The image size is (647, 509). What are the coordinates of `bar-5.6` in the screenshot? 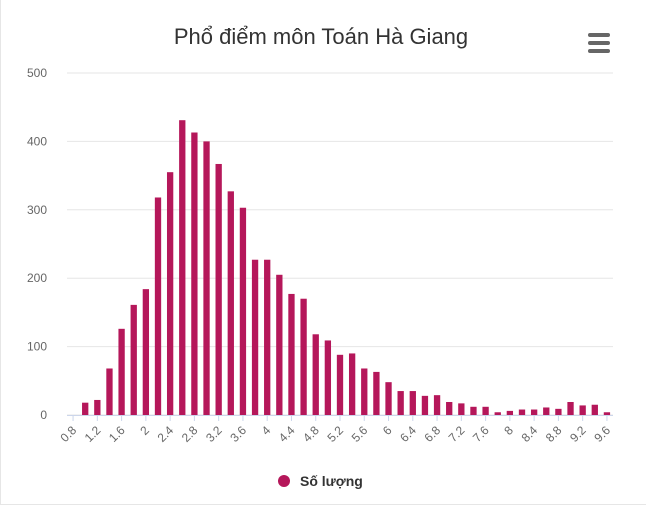 It's located at (364, 391).